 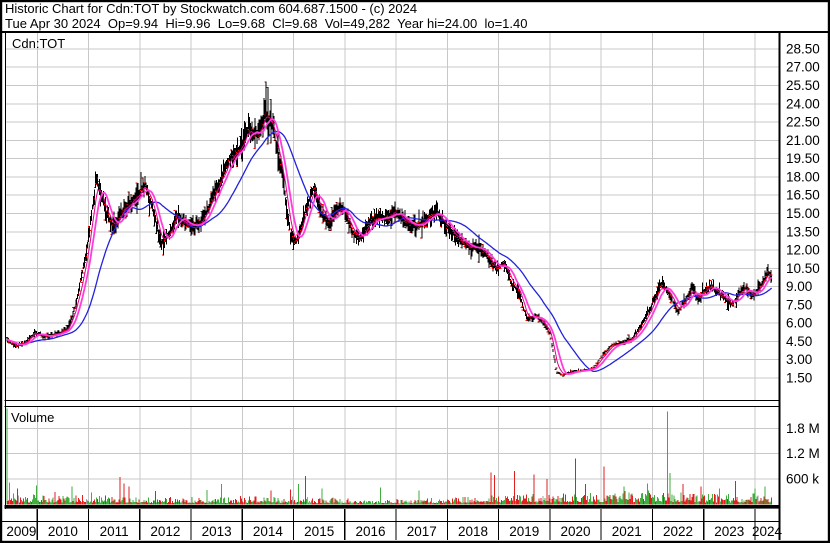 I want to click on year-label: 2022, so click(x=678, y=531).